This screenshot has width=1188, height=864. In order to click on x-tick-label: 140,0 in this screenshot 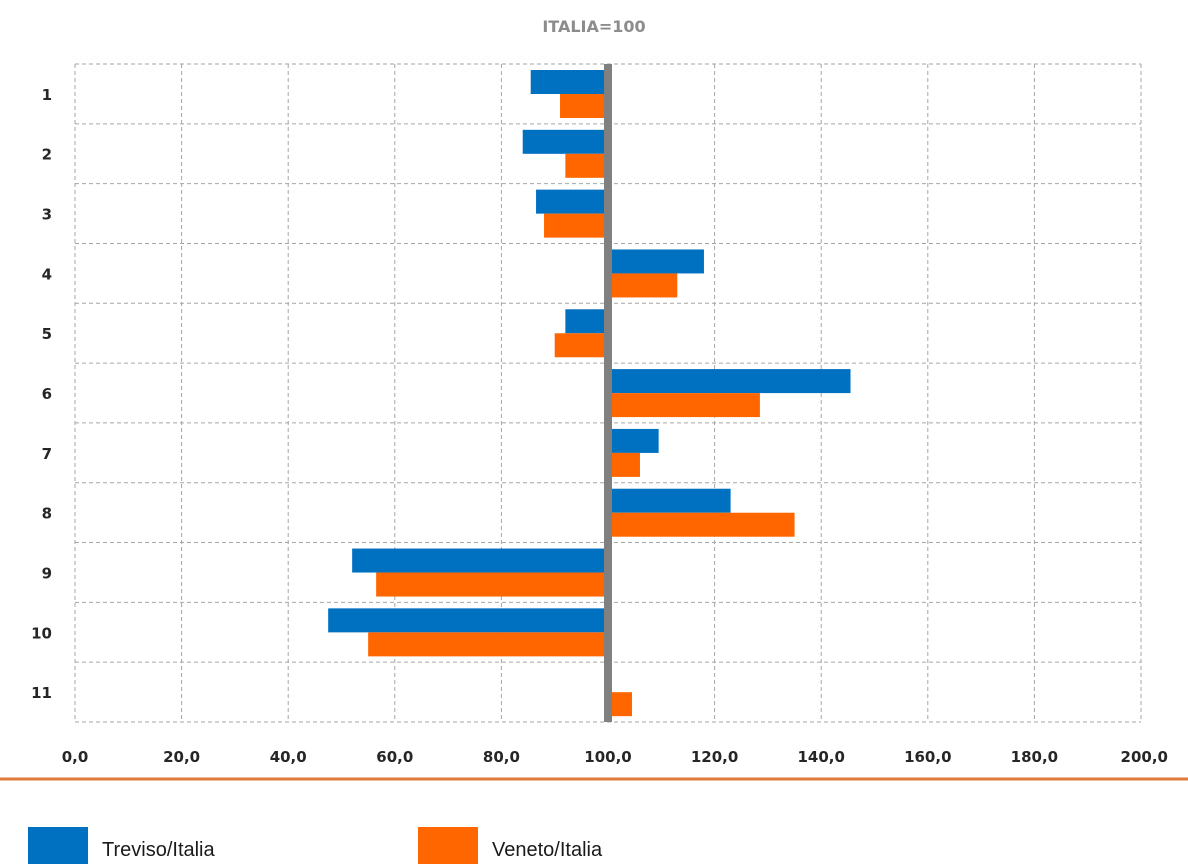, I will do `click(820, 757)`.